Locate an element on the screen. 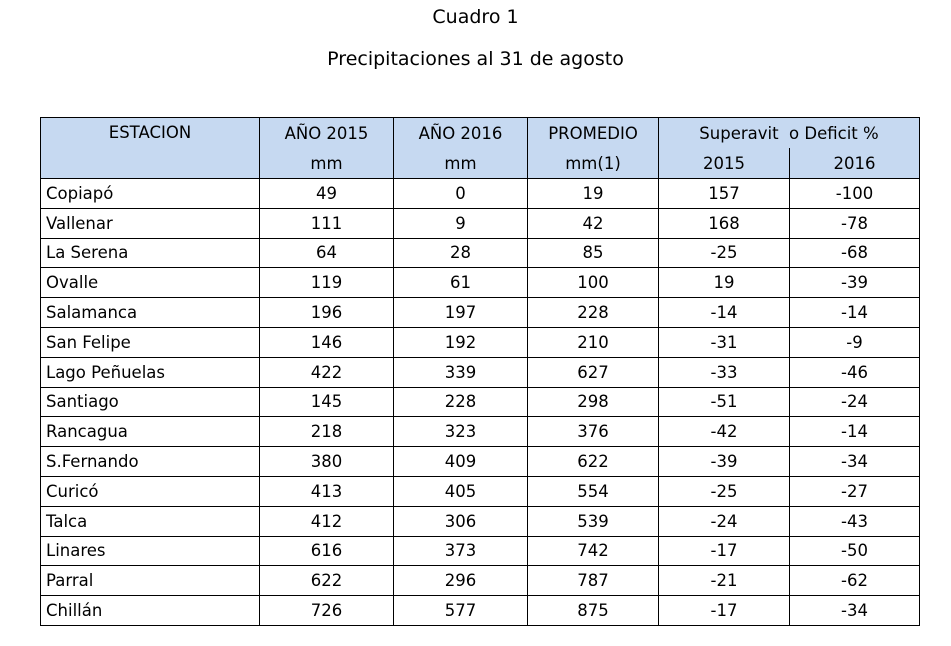  cell-2016-mm: 192 is located at coordinates (460, 342).